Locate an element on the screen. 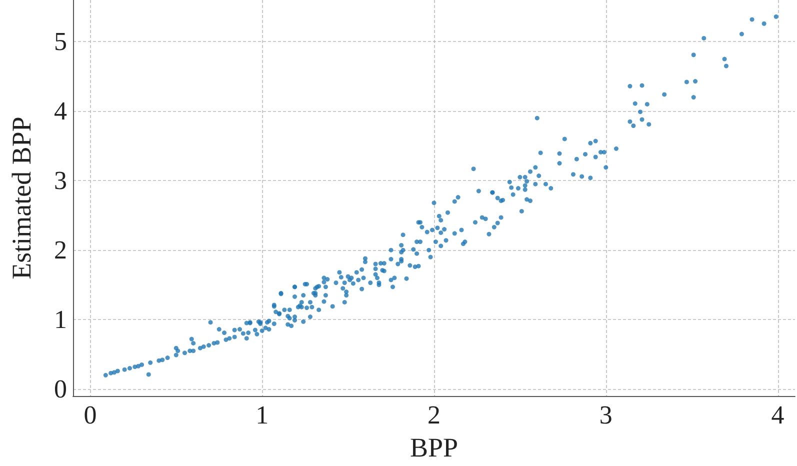  y-tick-label: 4 is located at coordinates (60, 111).